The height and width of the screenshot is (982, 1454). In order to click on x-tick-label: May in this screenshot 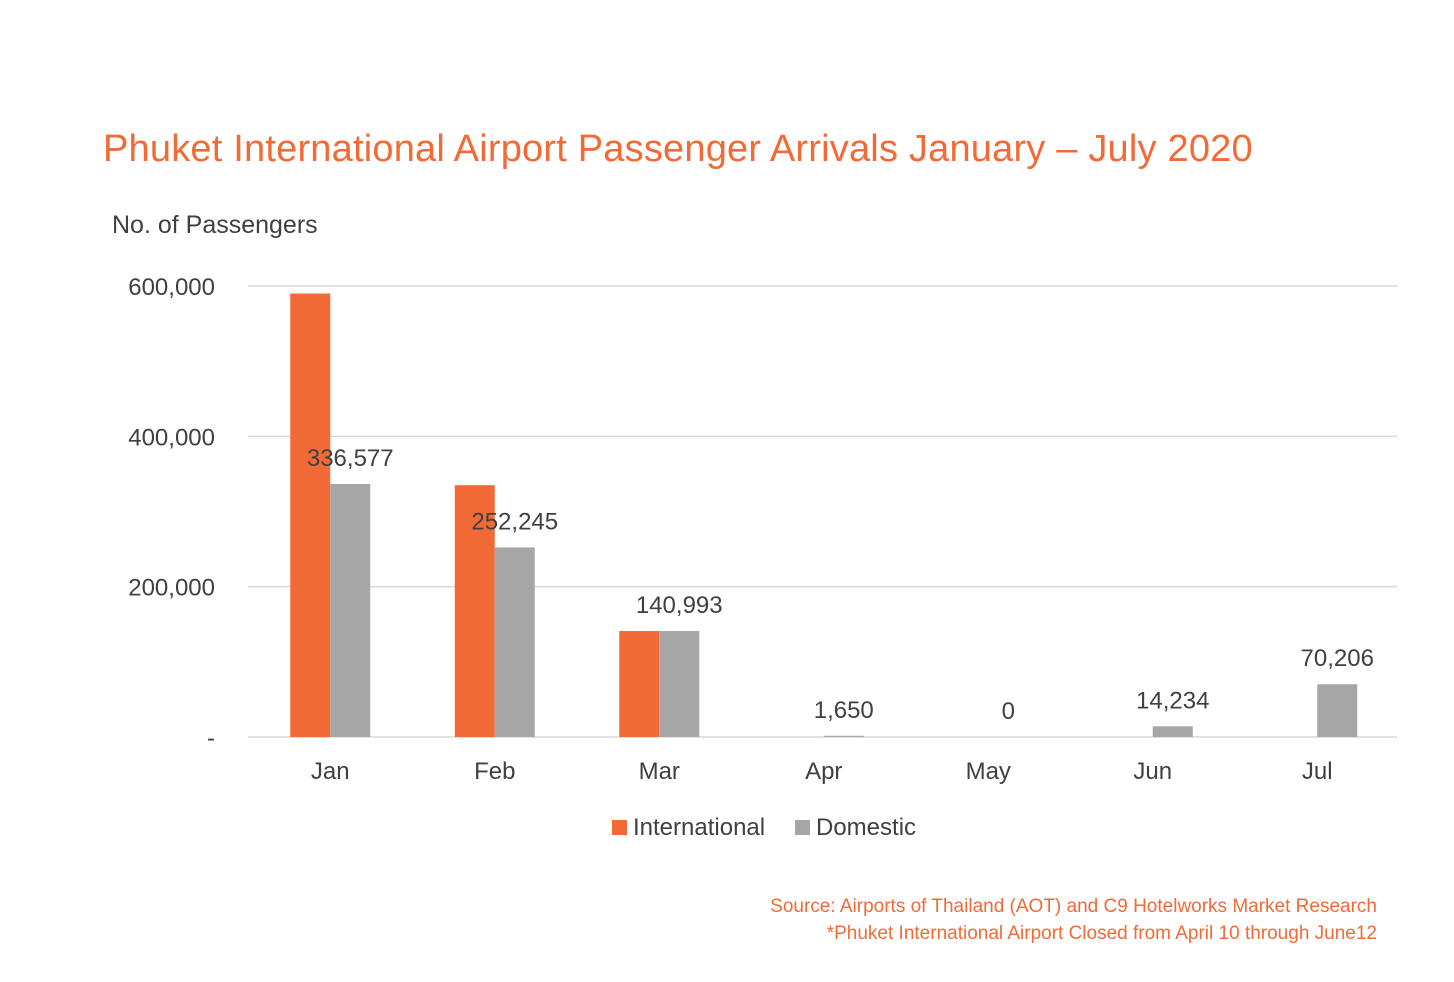, I will do `click(988, 771)`.